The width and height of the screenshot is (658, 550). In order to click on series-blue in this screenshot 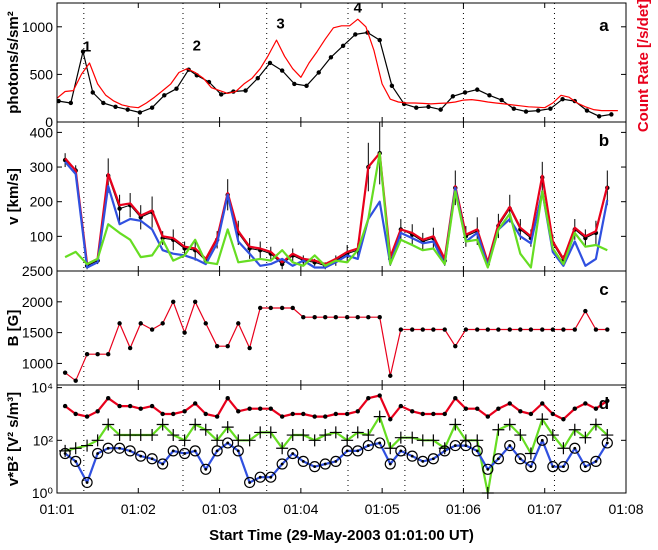, I will do `click(336, 461)`.